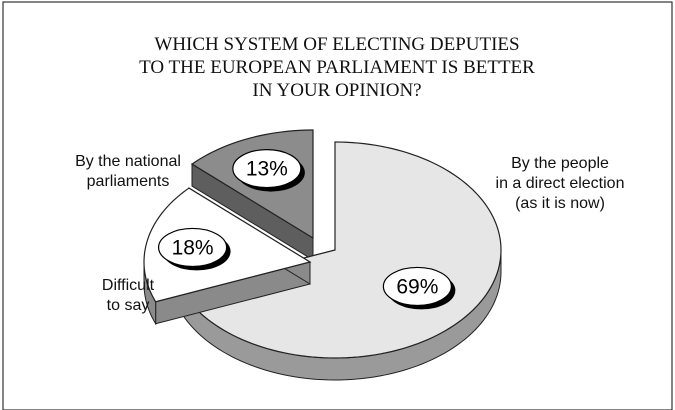  I want to click on category-label: By the national parliaments, so click(128, 171).